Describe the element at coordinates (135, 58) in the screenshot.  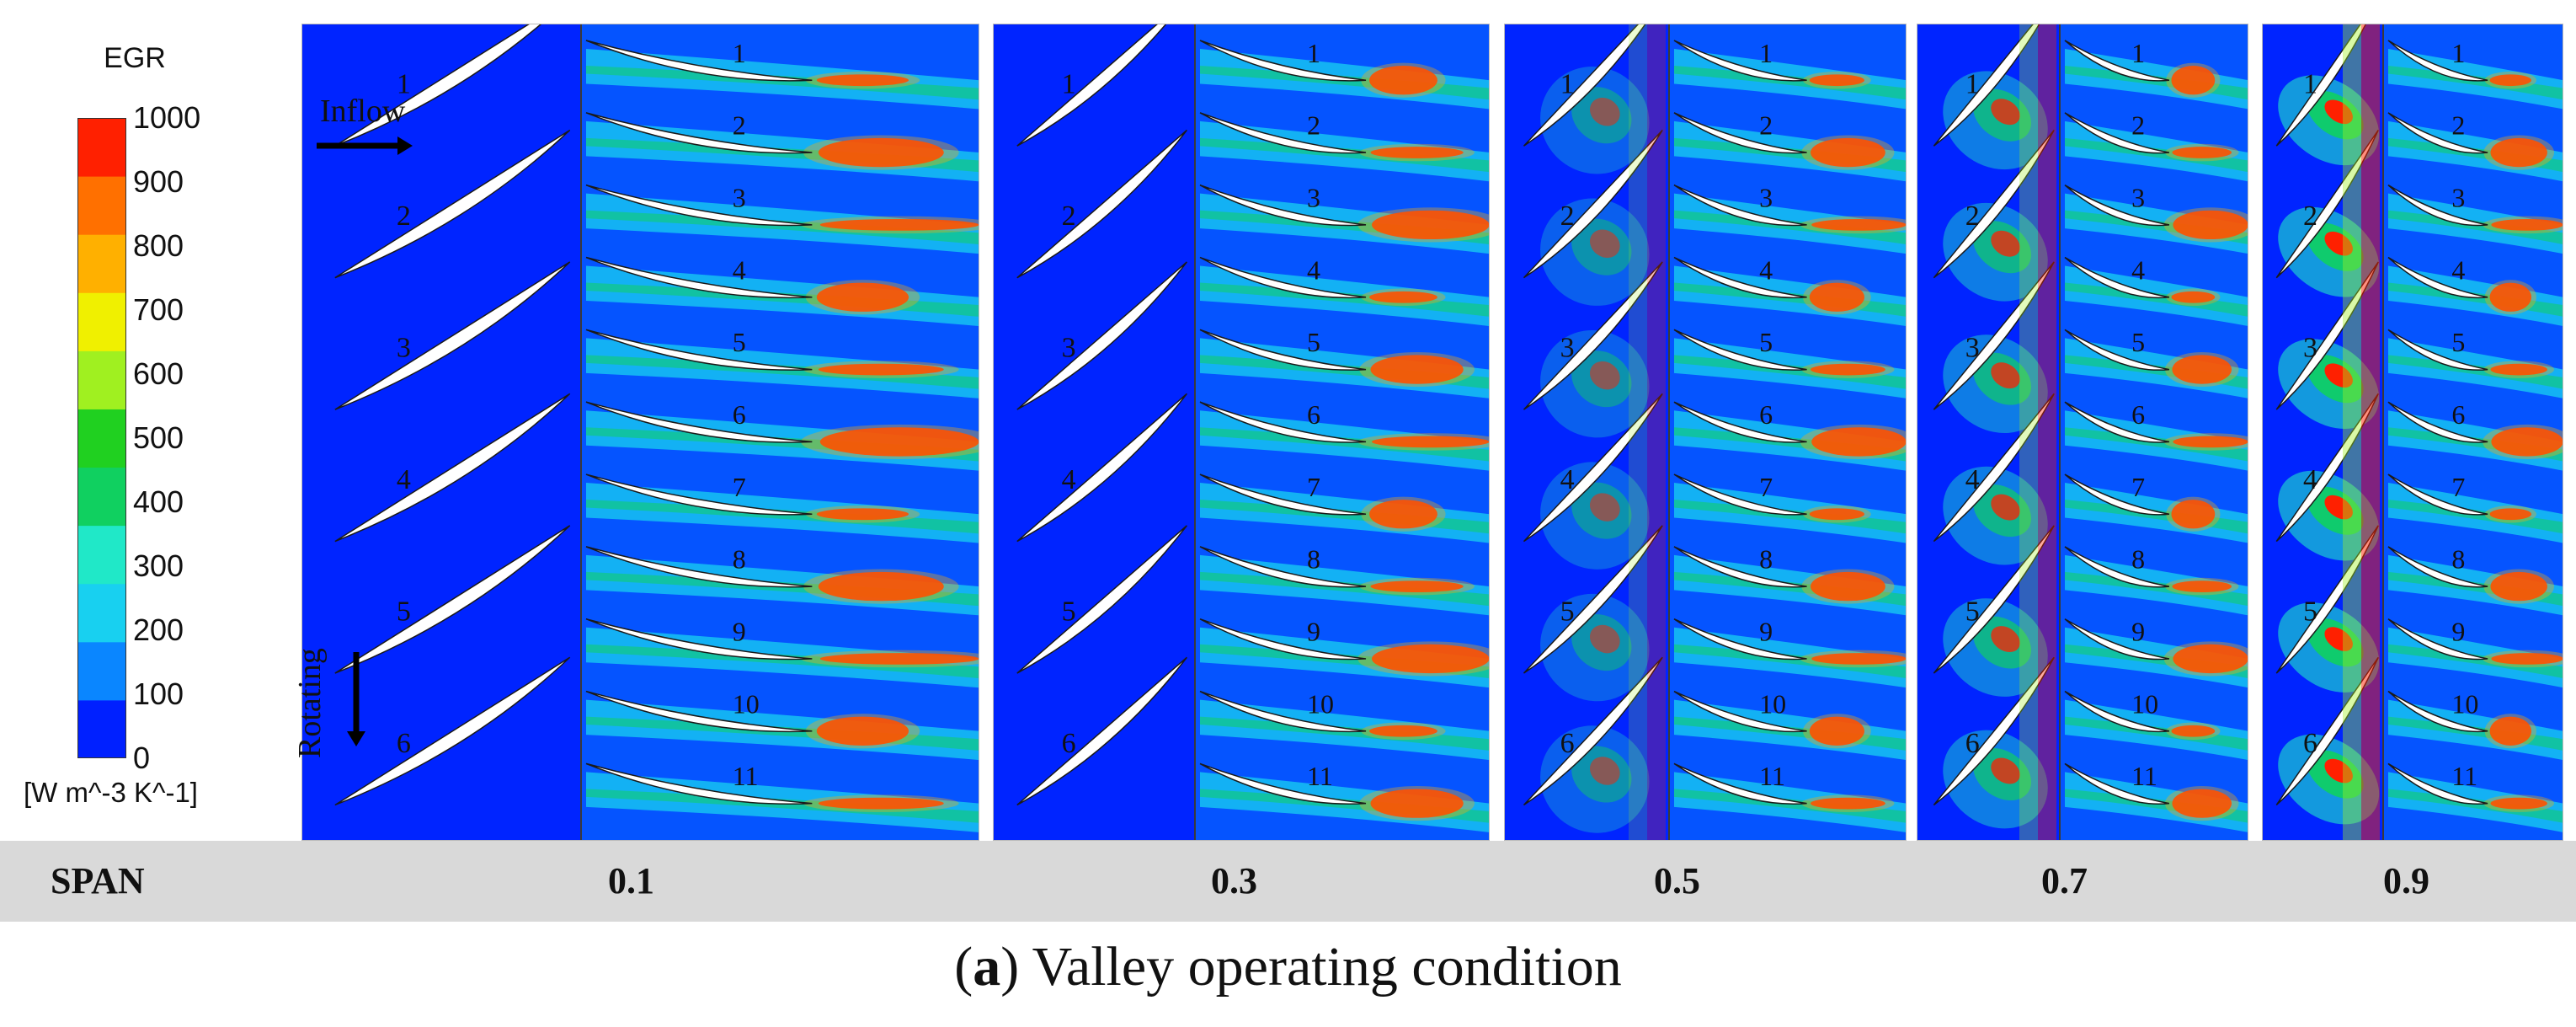
I see `colorbar-title: EGR` at that location.